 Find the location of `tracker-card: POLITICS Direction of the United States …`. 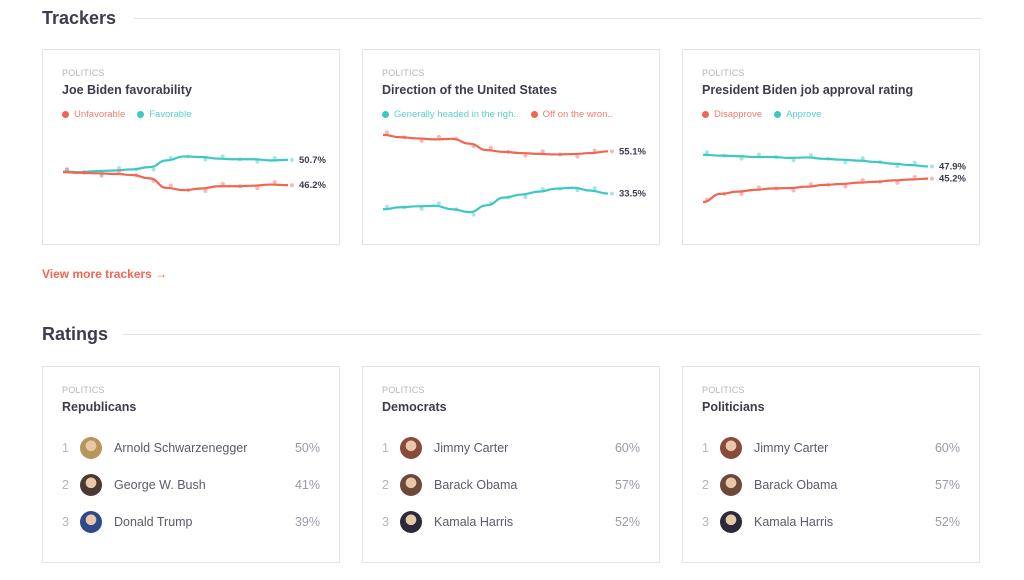

tracker-card: POLITICS Direction of the United States … is located at coordinates (511, 147).